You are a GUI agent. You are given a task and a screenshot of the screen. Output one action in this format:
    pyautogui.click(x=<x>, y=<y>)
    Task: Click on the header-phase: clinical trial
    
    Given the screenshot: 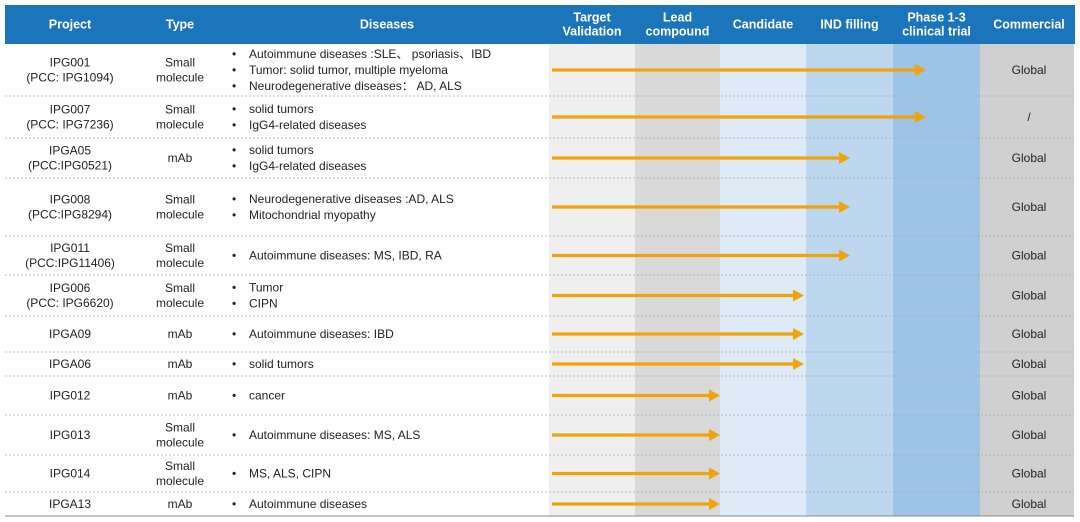 What is the action you would take?
    pyautogui.click(x=936, y=32)
    